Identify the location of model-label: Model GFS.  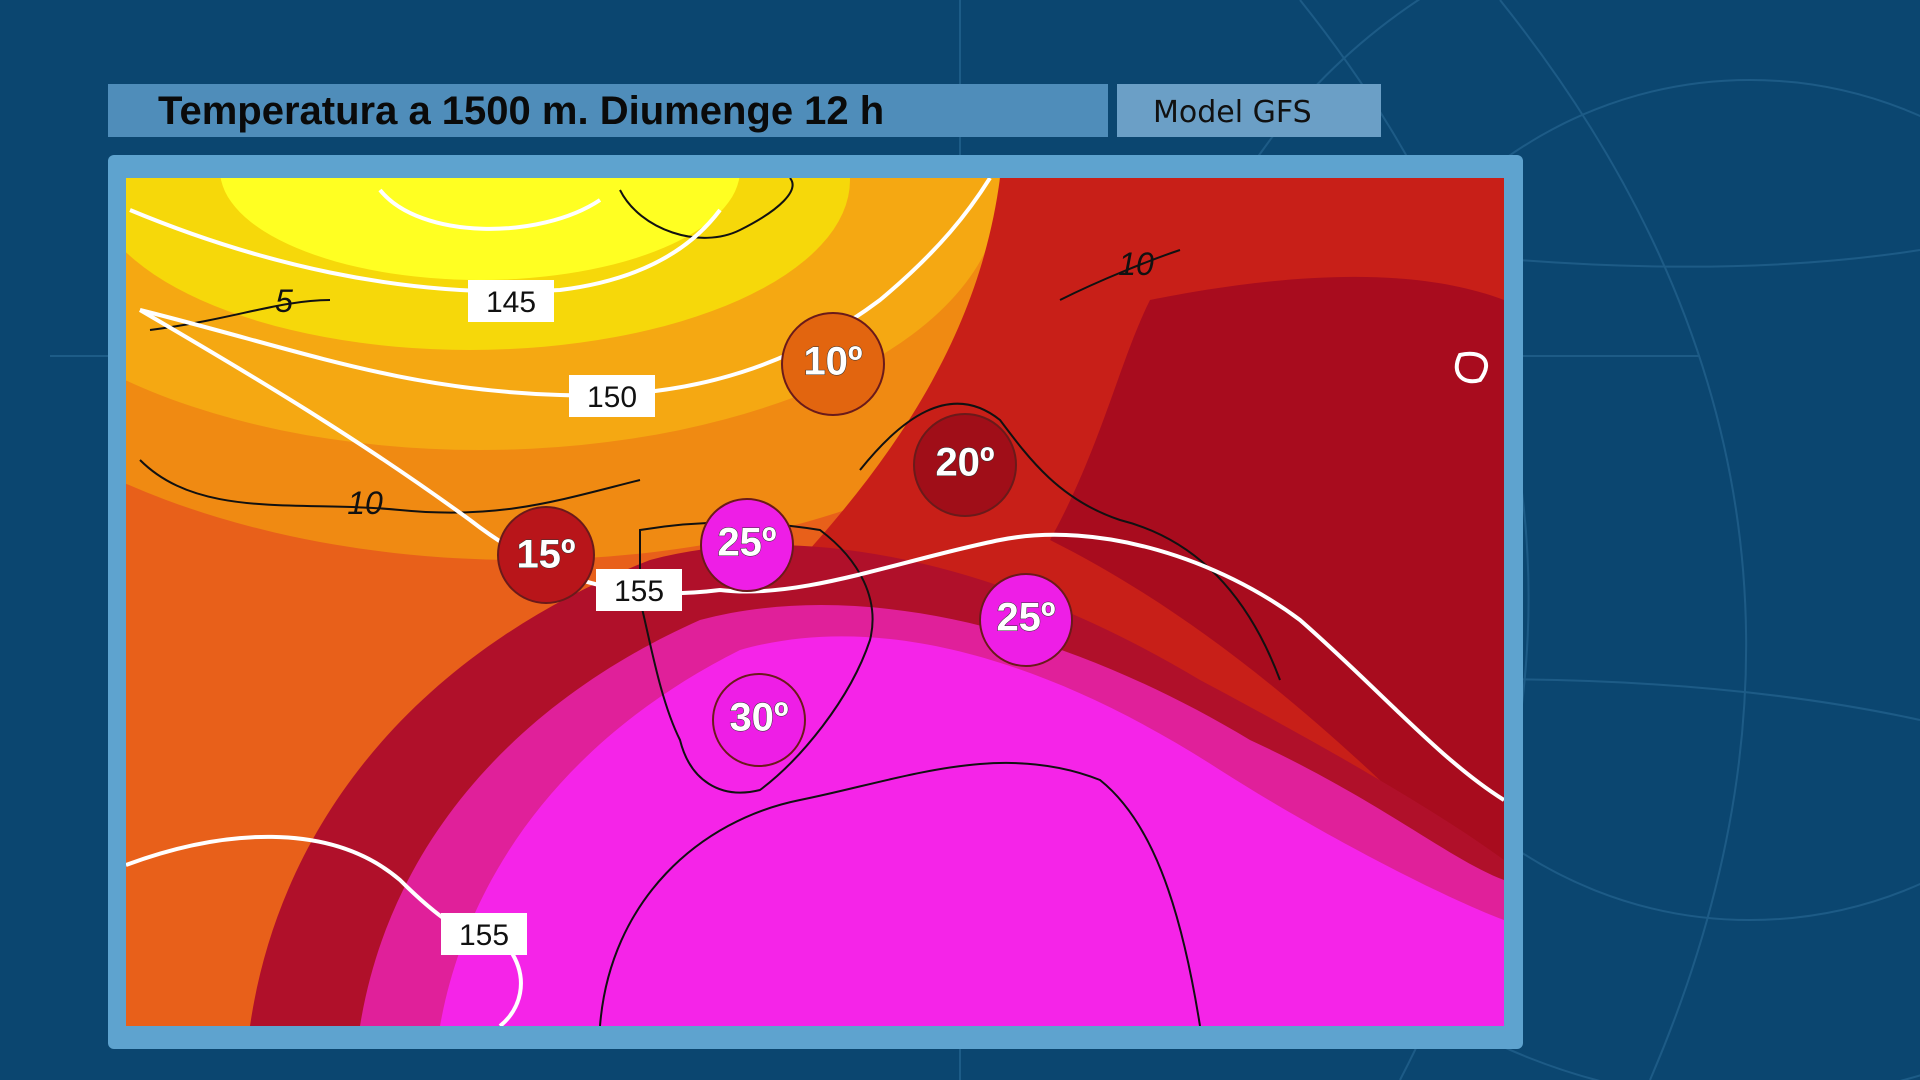
(1232, 112).